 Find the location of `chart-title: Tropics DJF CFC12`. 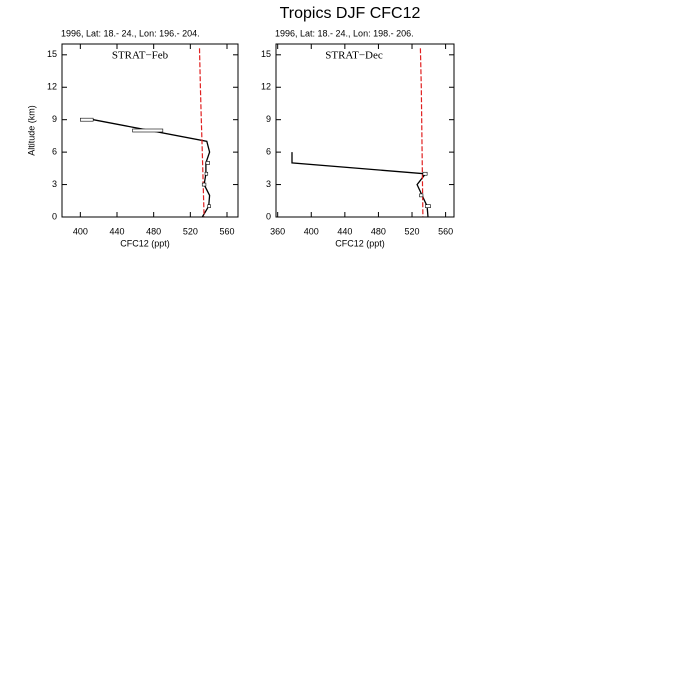

chart-title: Tropics DJF CFC12 is located at coordinates (350, 13).